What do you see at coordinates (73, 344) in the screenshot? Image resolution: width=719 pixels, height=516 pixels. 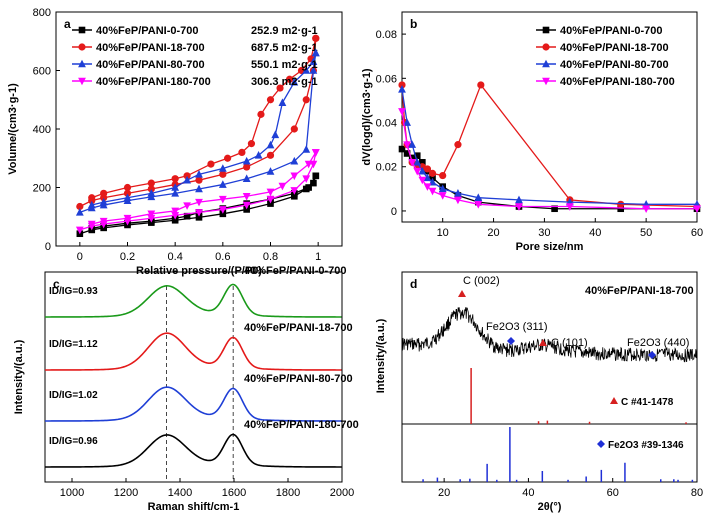 I see `ratio-label: ID/IG=1.12` at bounding box center [73, 344].